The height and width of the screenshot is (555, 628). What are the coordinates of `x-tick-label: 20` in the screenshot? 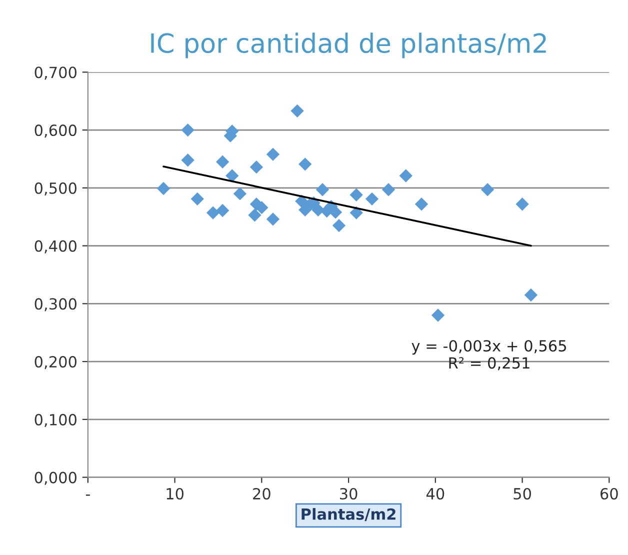 It's located at (261, 494).